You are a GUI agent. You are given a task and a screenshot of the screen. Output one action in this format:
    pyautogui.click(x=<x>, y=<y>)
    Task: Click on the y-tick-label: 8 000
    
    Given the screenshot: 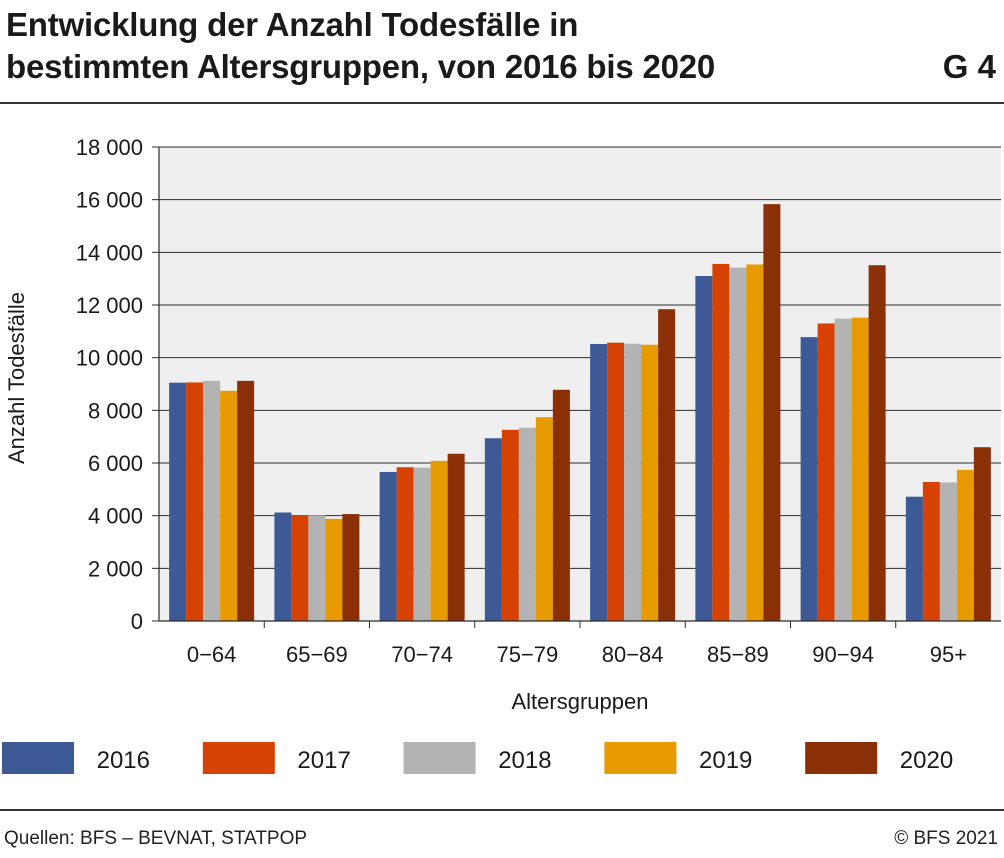 What is the action you would take?
    pyautogui.click(x=115, y=410)
    